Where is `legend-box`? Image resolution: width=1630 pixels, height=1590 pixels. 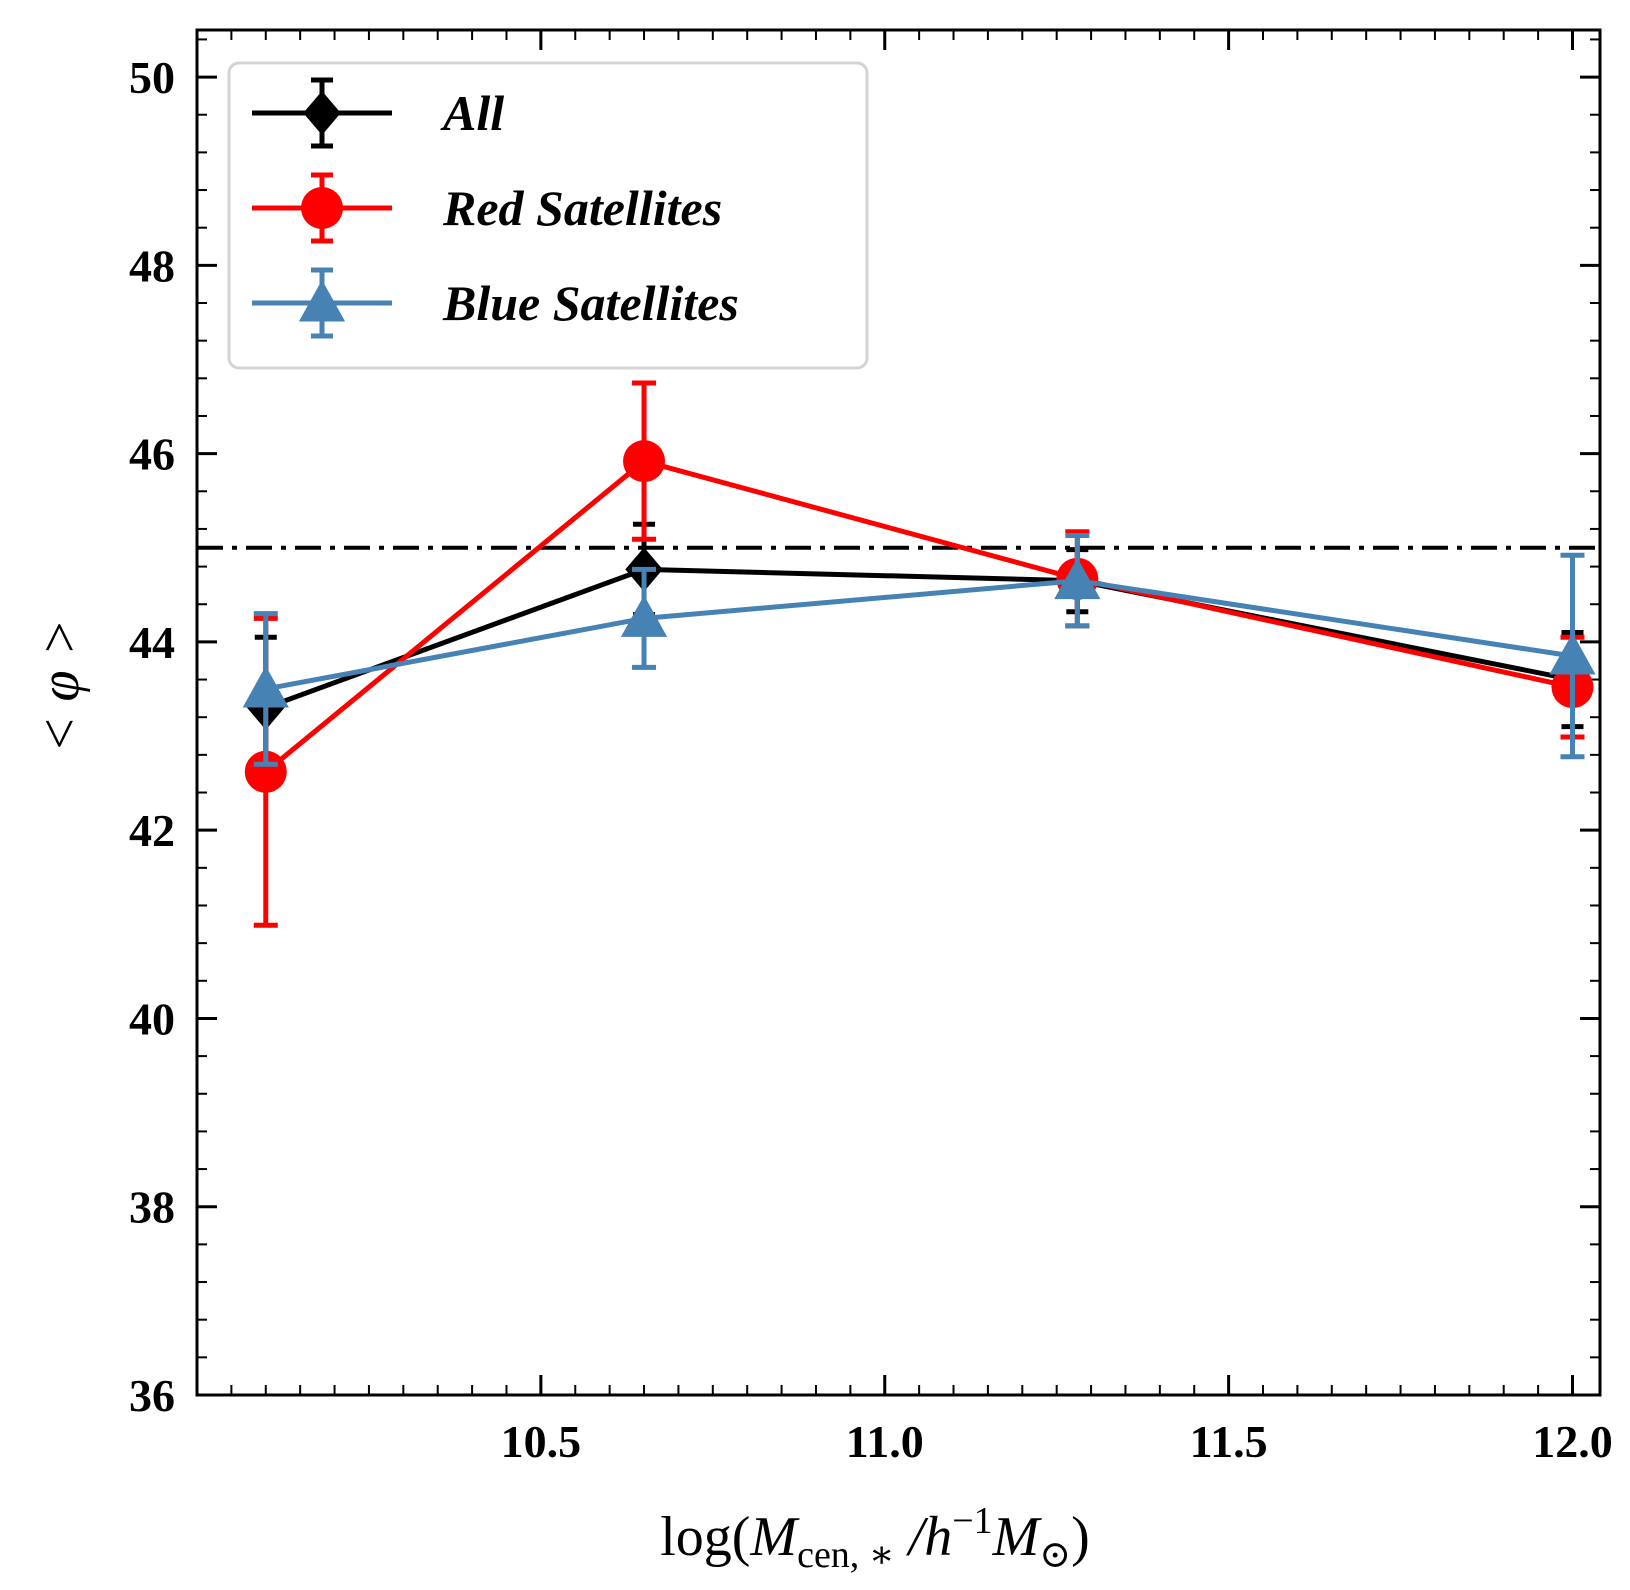 legend-box is located at coordinates (548, 215).